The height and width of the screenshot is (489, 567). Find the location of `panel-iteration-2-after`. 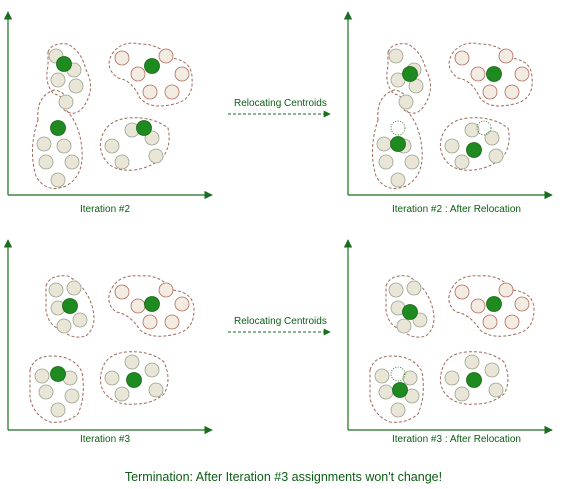

panel-iteration-2-after is located at coordinates (450, 103).